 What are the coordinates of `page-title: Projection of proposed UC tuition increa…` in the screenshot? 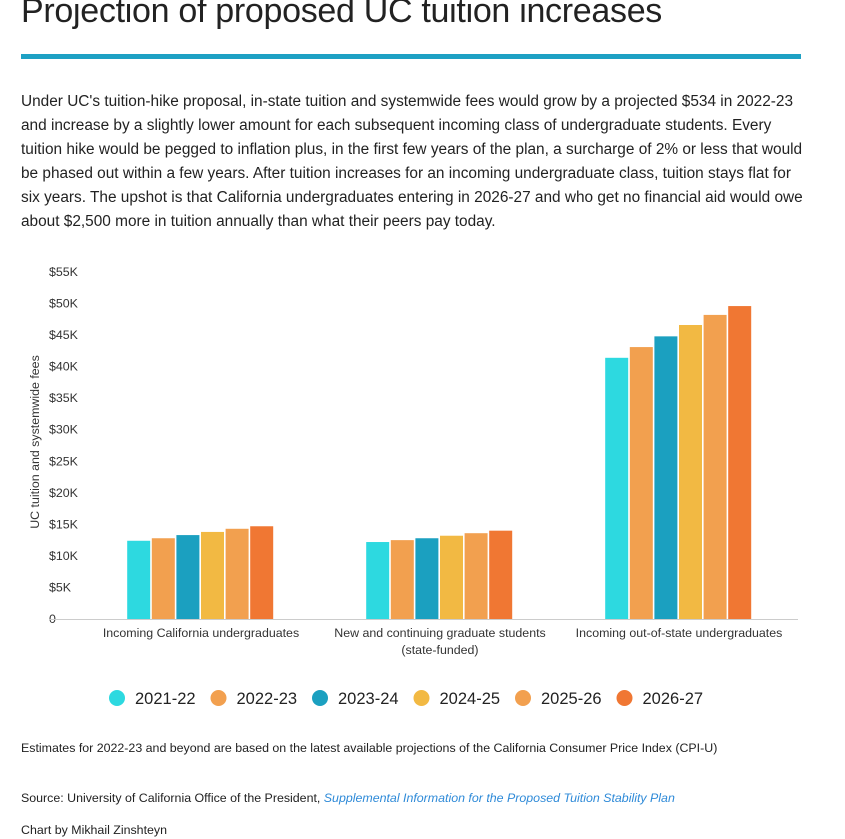 It's located at (342, 15).